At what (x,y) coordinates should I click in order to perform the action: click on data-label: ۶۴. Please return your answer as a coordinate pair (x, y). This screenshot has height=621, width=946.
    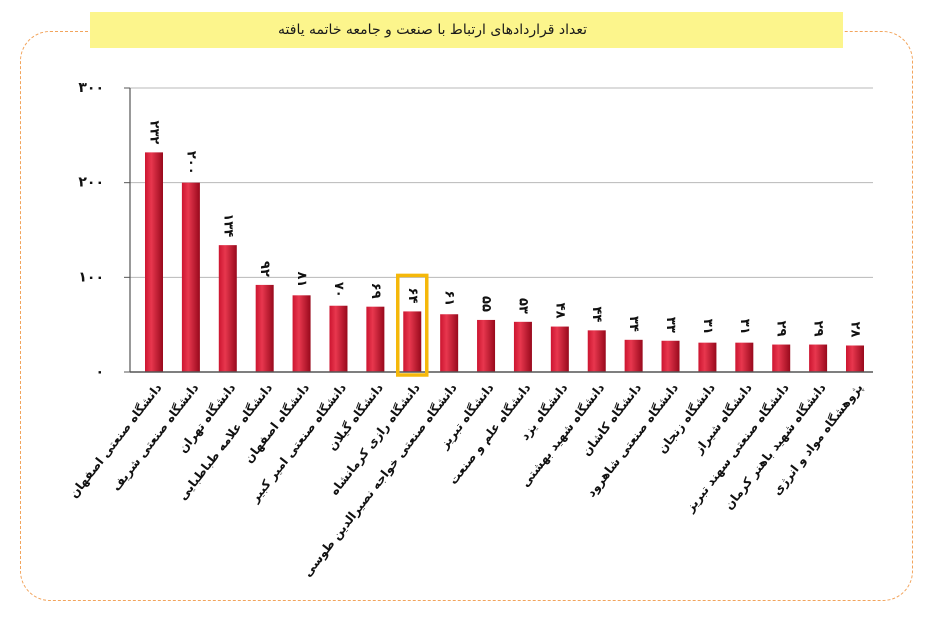
    Looking at the image, I should click on (412, 296).